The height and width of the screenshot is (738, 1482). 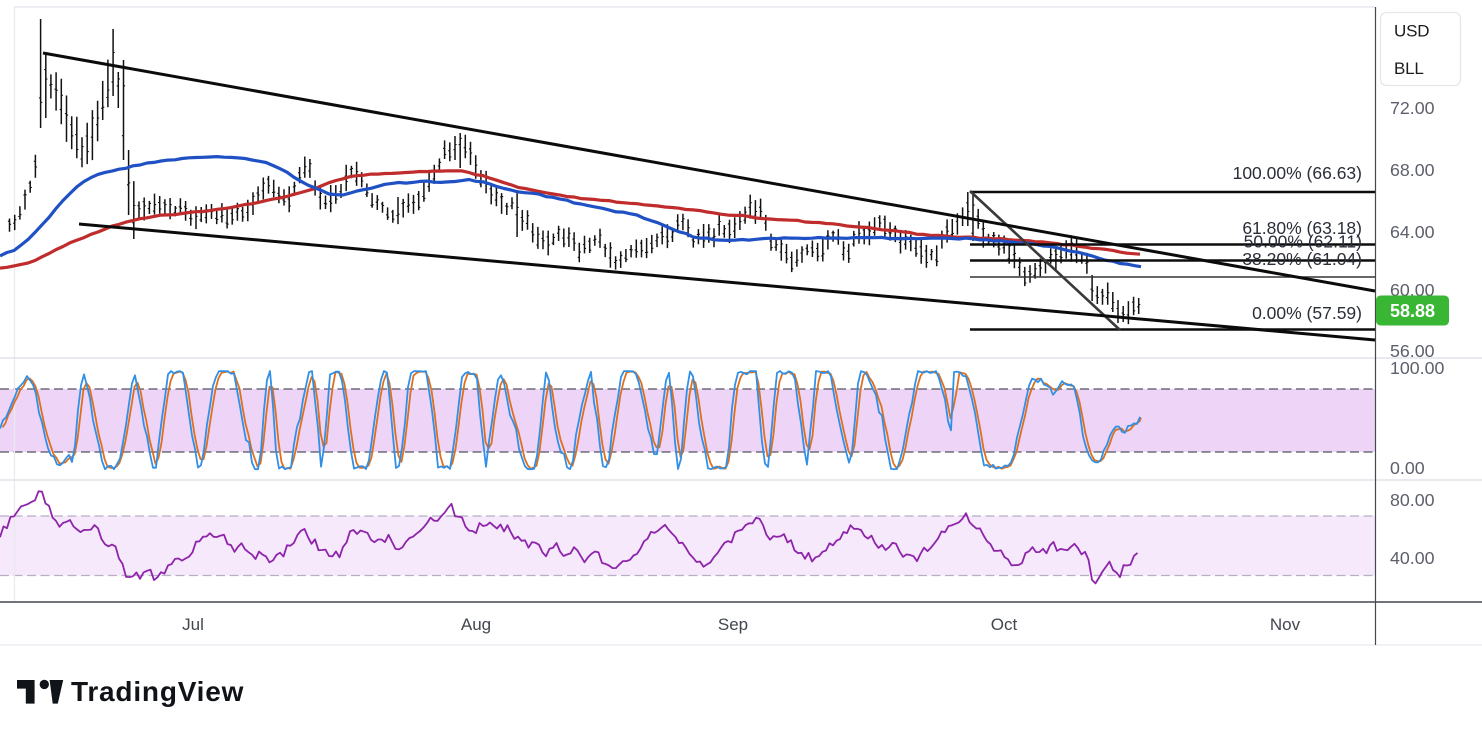 I want to click on svg-text: TradingView, so click(x=157, y=691).